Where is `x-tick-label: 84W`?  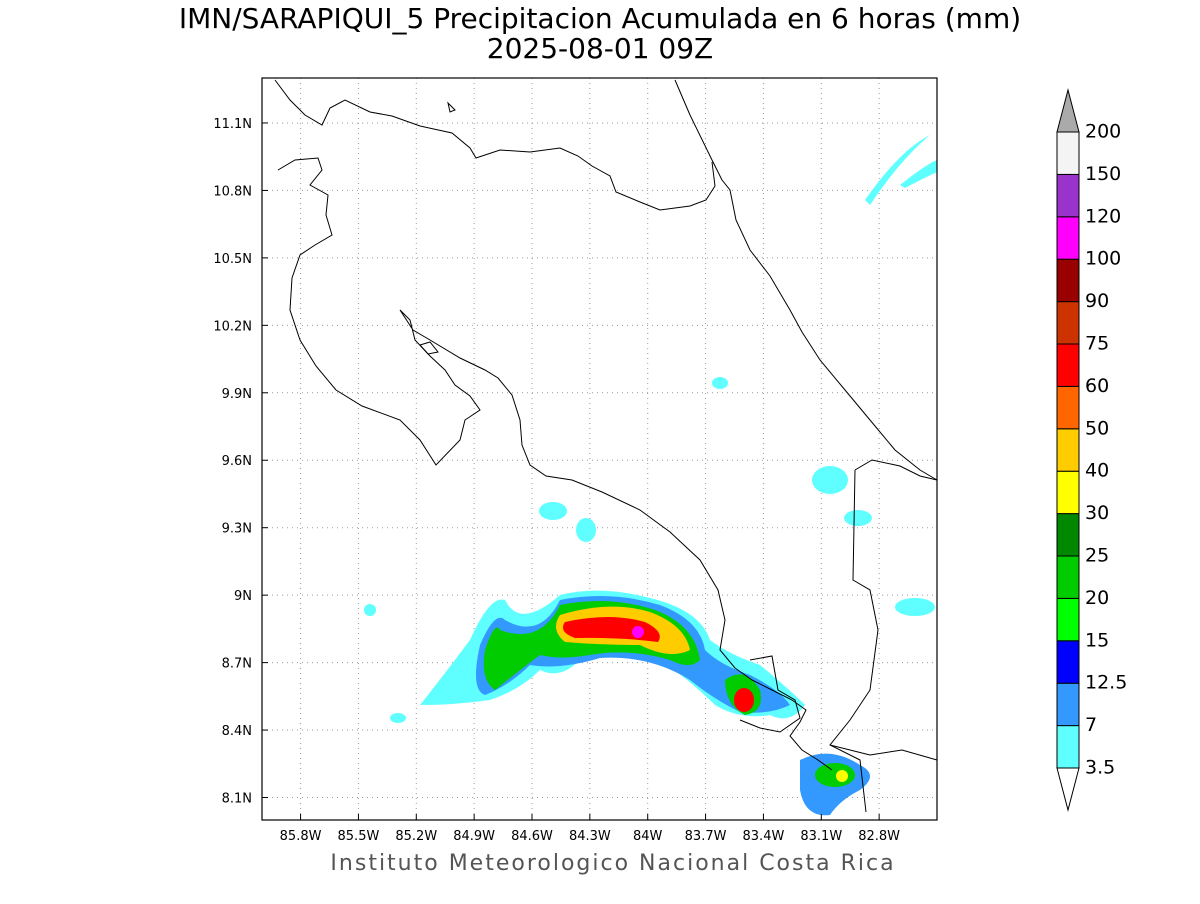
x-tick-label: 84W is located at coordinates (648, 836).